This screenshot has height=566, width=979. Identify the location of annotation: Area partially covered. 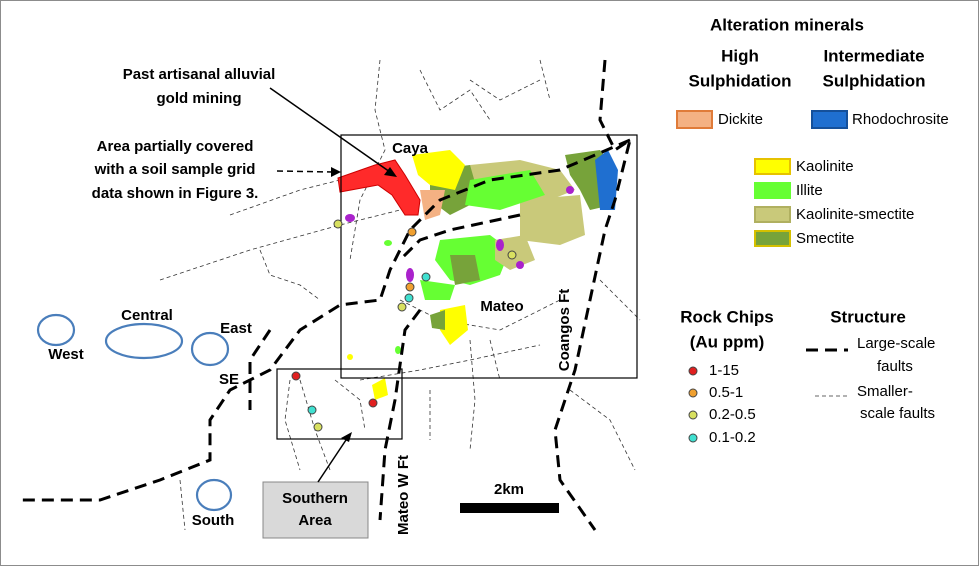
(175, 146).